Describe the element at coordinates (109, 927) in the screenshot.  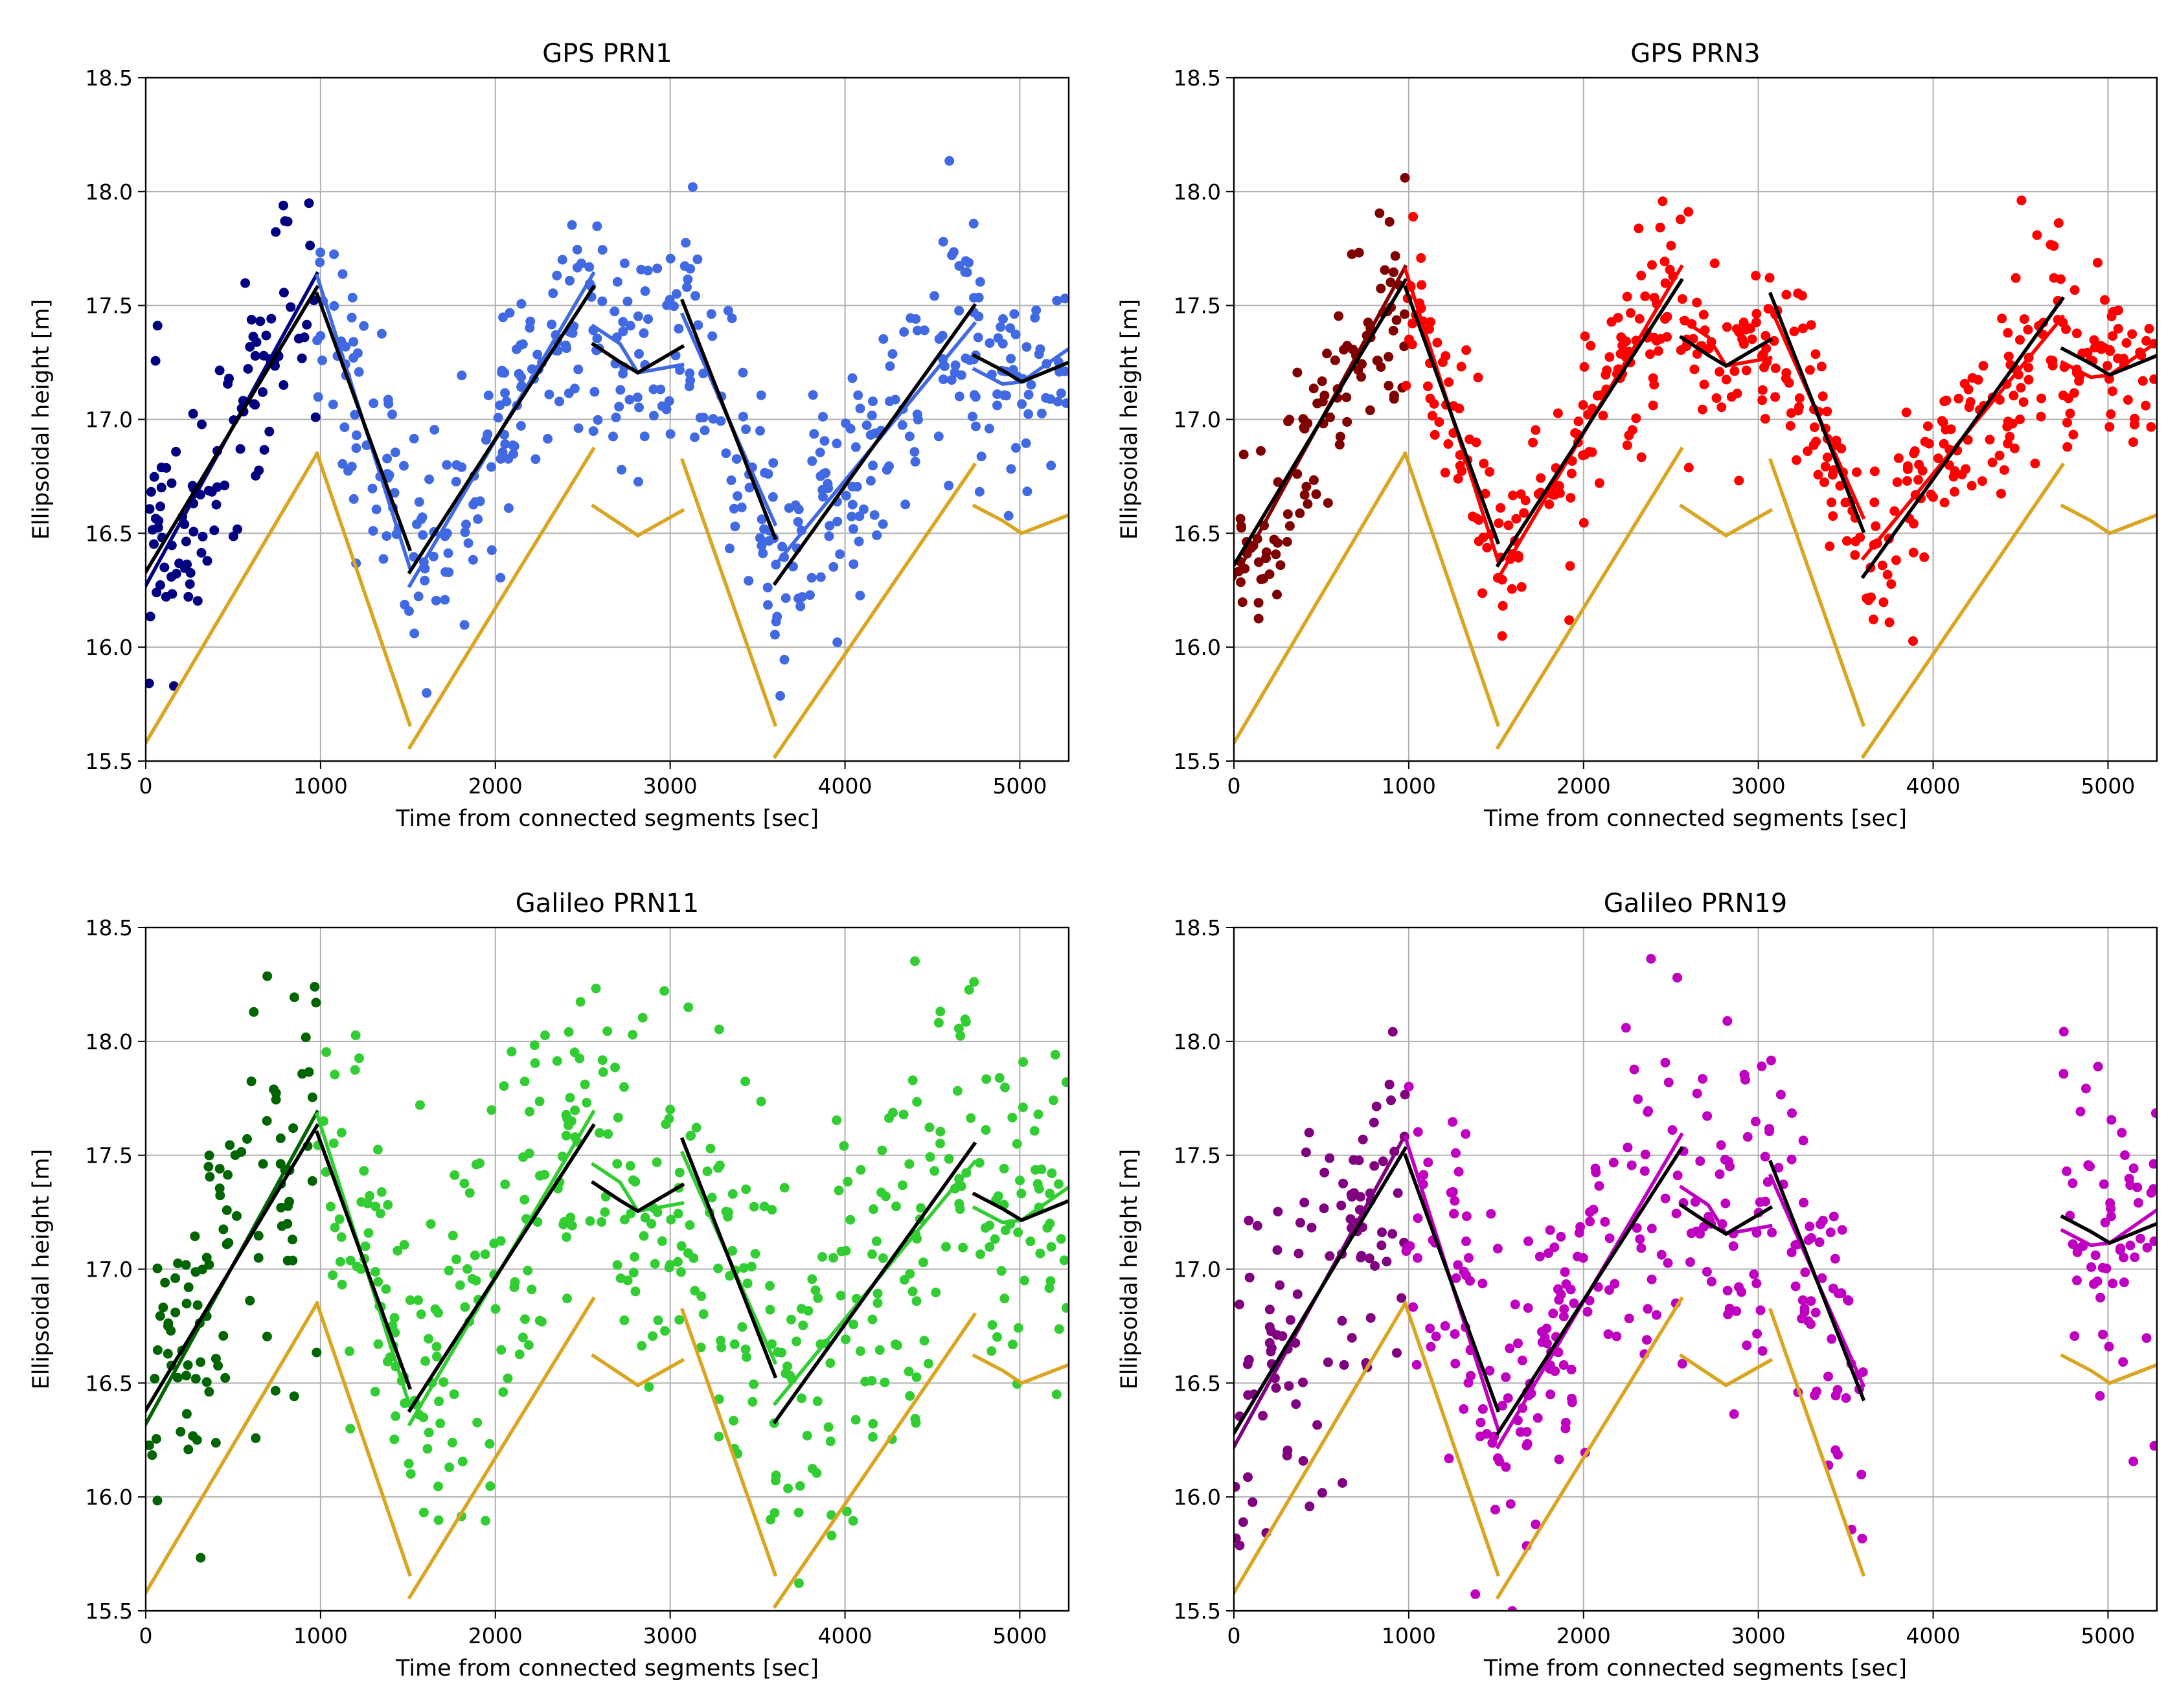
I see `y-tick-label: 18.5` at that location.